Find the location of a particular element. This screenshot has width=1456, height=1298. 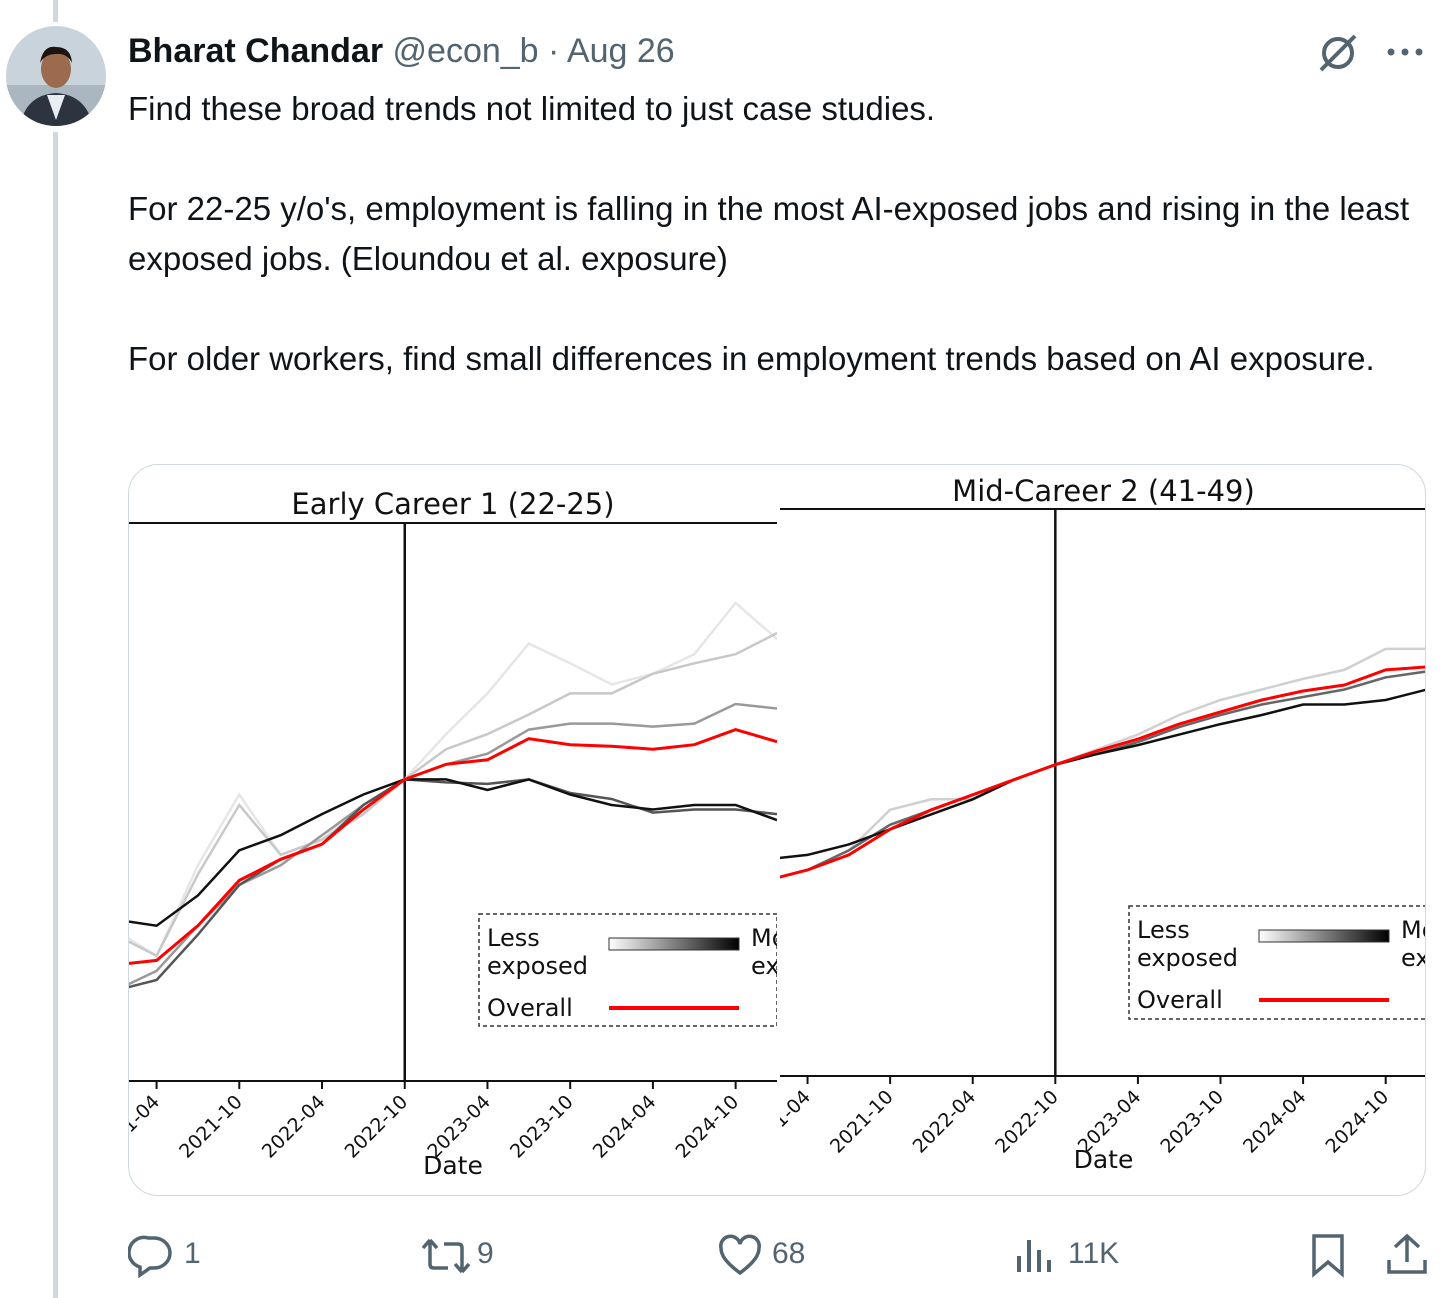

bookmark-icon is located at coordinates (1328, 1255).